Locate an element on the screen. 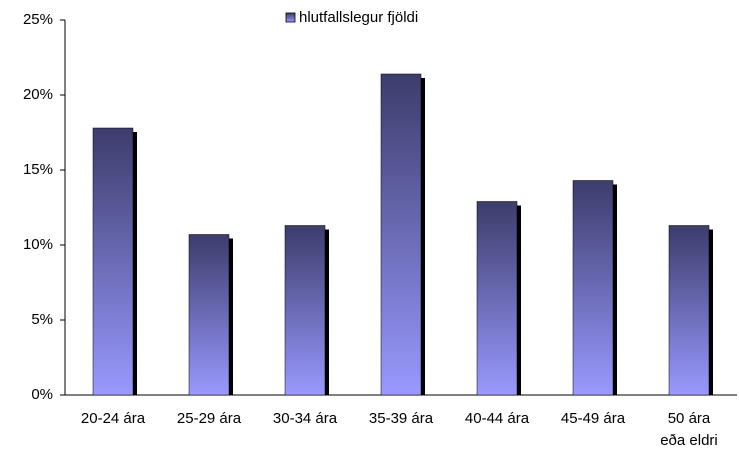  y-tick-label: 0% is located at coordinates (42, 394).